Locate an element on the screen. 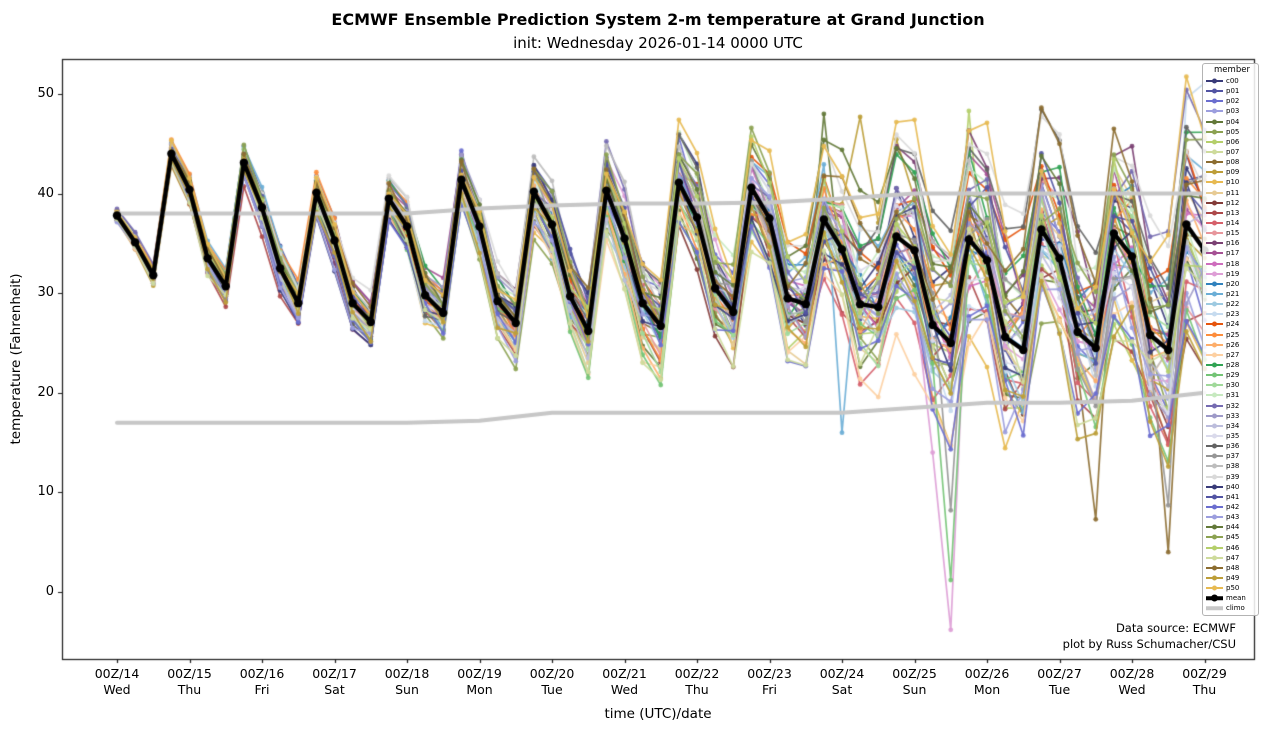 The width and height of the screenshot is (1266, 733). legend-item-p16: p16 is located at coordinates (1232, 243).